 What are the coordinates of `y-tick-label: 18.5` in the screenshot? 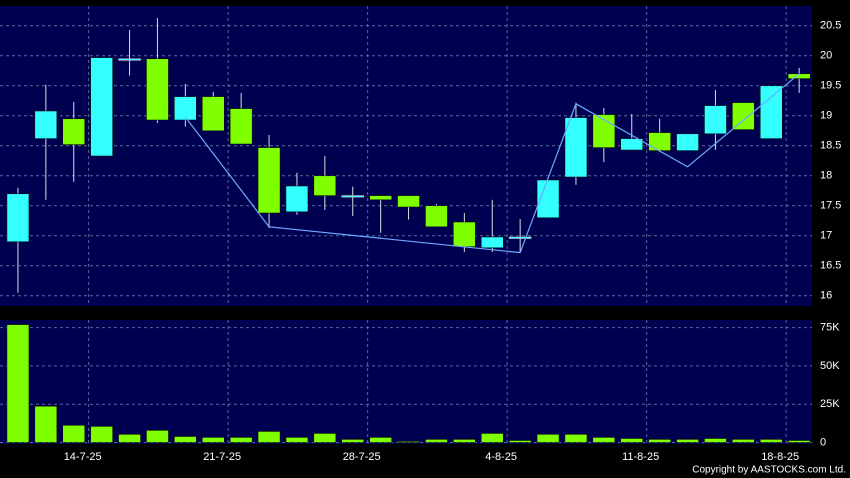 It's located at (830, 146).